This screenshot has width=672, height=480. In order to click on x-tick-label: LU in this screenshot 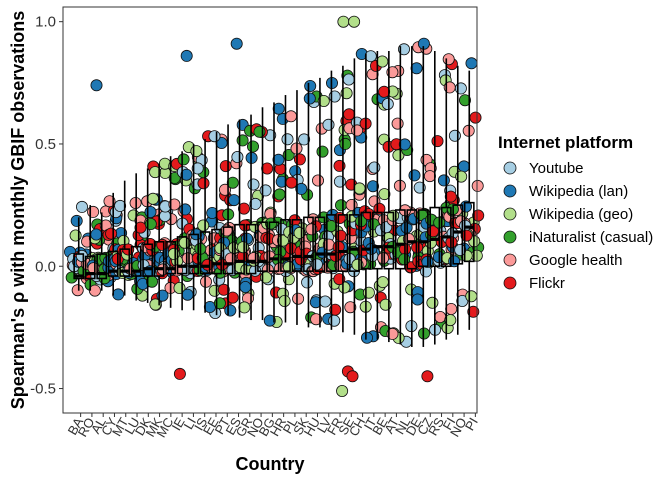, I will do `click(131, 426)`.